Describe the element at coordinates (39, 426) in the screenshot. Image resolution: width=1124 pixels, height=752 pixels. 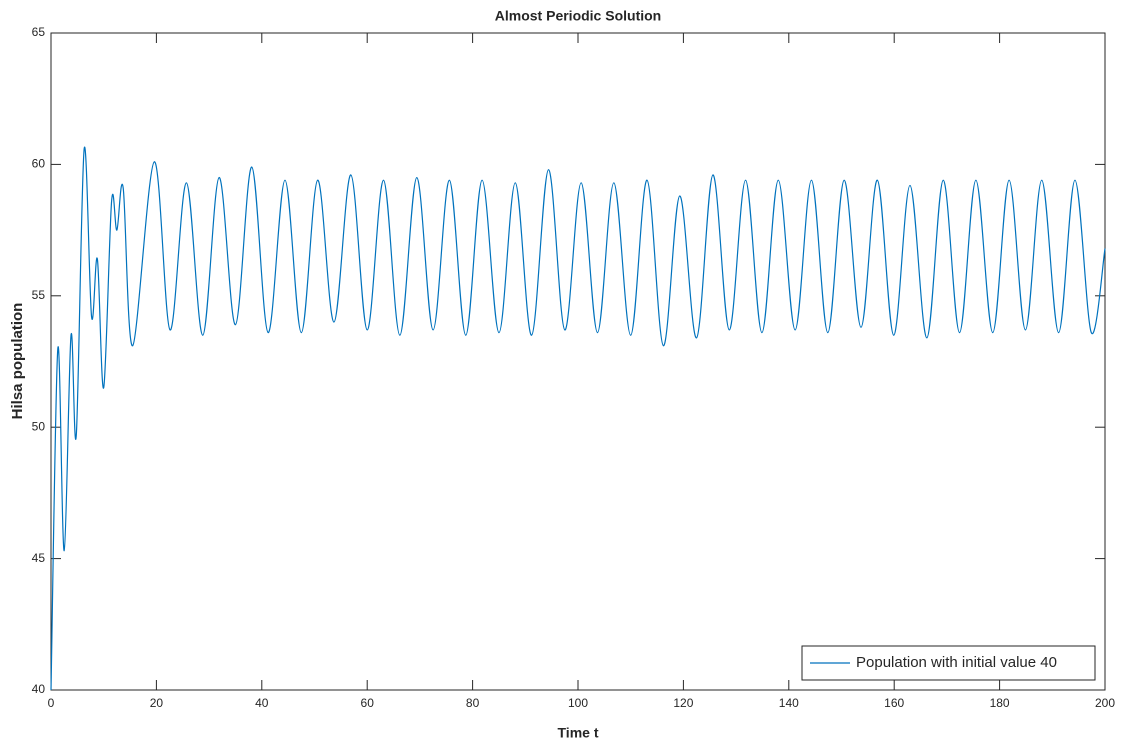
I see `y-tick-label: 50` at that location.